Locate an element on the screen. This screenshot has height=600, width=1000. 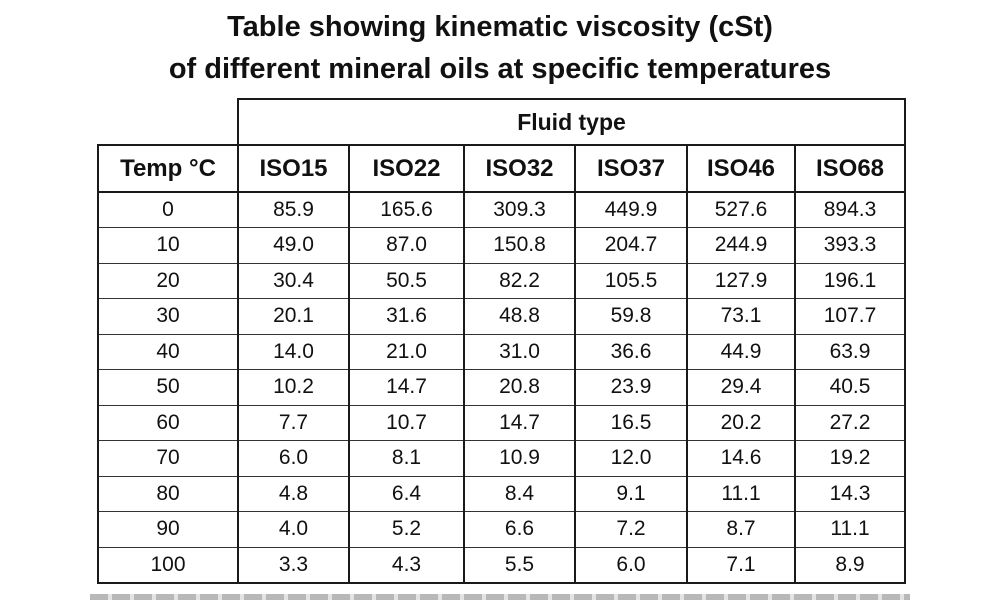
temp-cell: 40 is located at coordinates (168, 351).